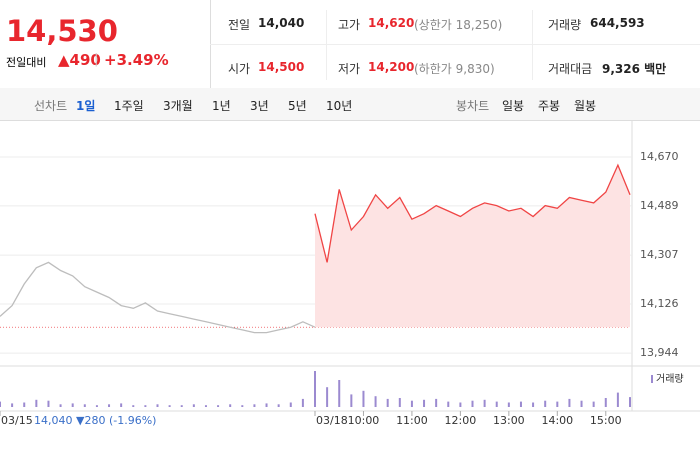 Image resolution: width=700 pixels, height=450 pixels. What do you see at coordinates (585, 106) in the screenshot?
I see `candle-tab: 월봉` at bounding box center [585, 106].